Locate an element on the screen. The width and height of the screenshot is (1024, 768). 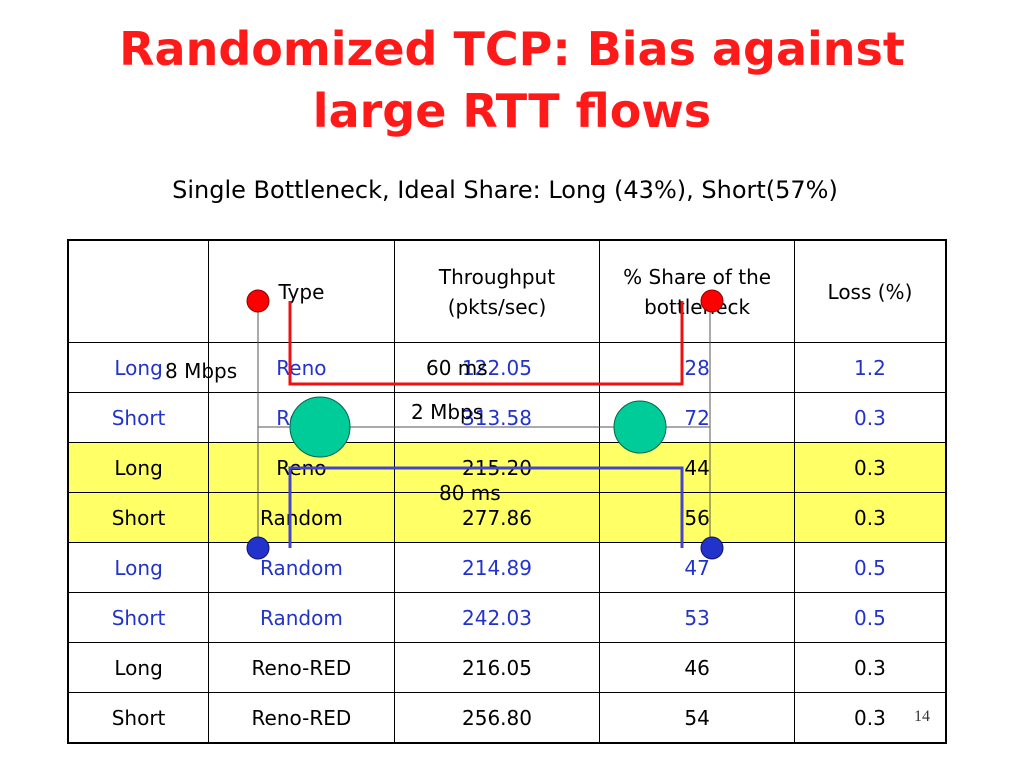
cell-share: 46 is located at coordinates (697, 667).